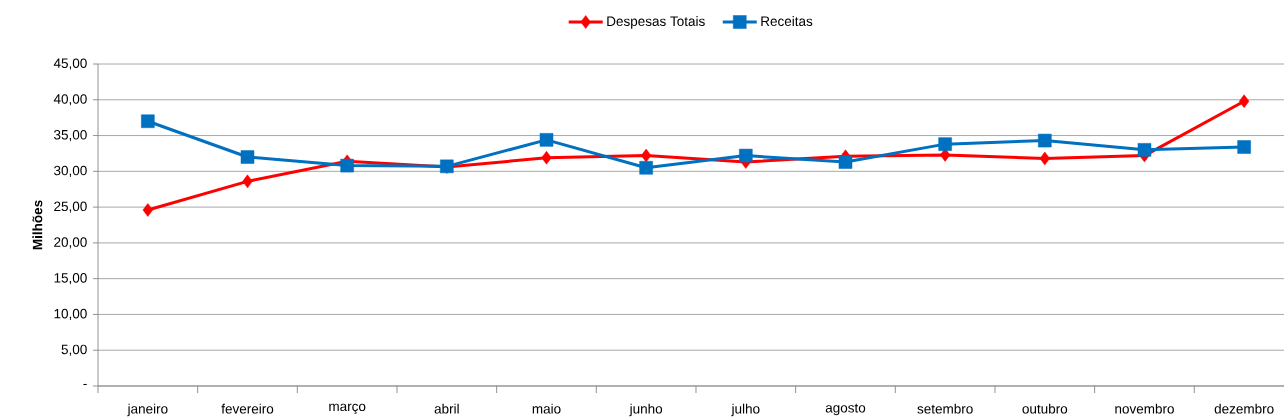 The height and width of the screenshot is (418, 1286). I want to click on x-tick-label: março, so click(347, 408).